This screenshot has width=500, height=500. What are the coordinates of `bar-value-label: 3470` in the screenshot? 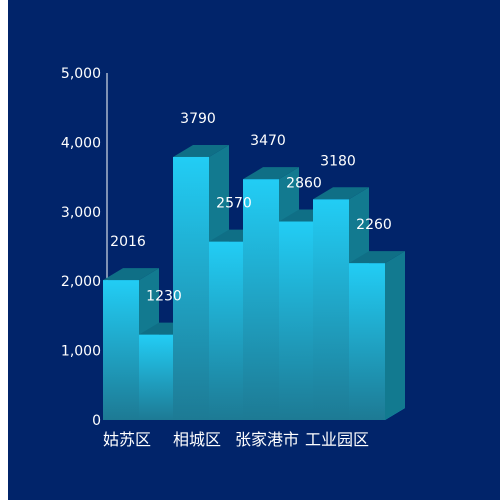 It's located at (268, 141).